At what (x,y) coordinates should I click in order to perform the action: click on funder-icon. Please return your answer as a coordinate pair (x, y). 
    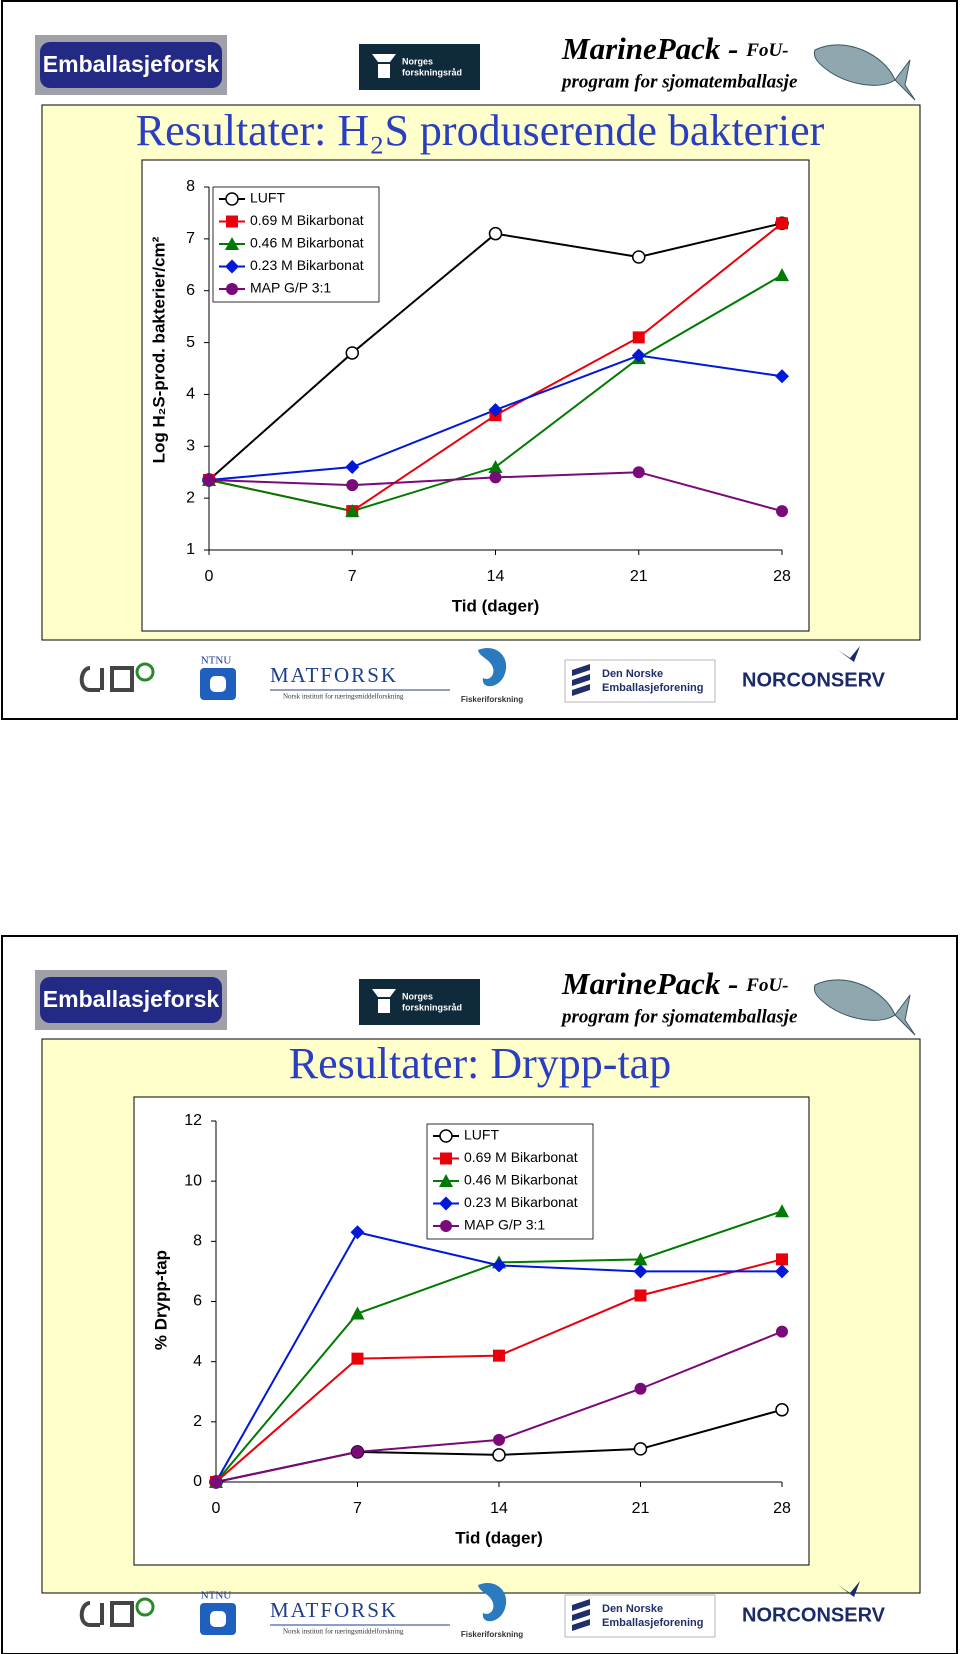
    Looking at the image, I should click on (384, 66).